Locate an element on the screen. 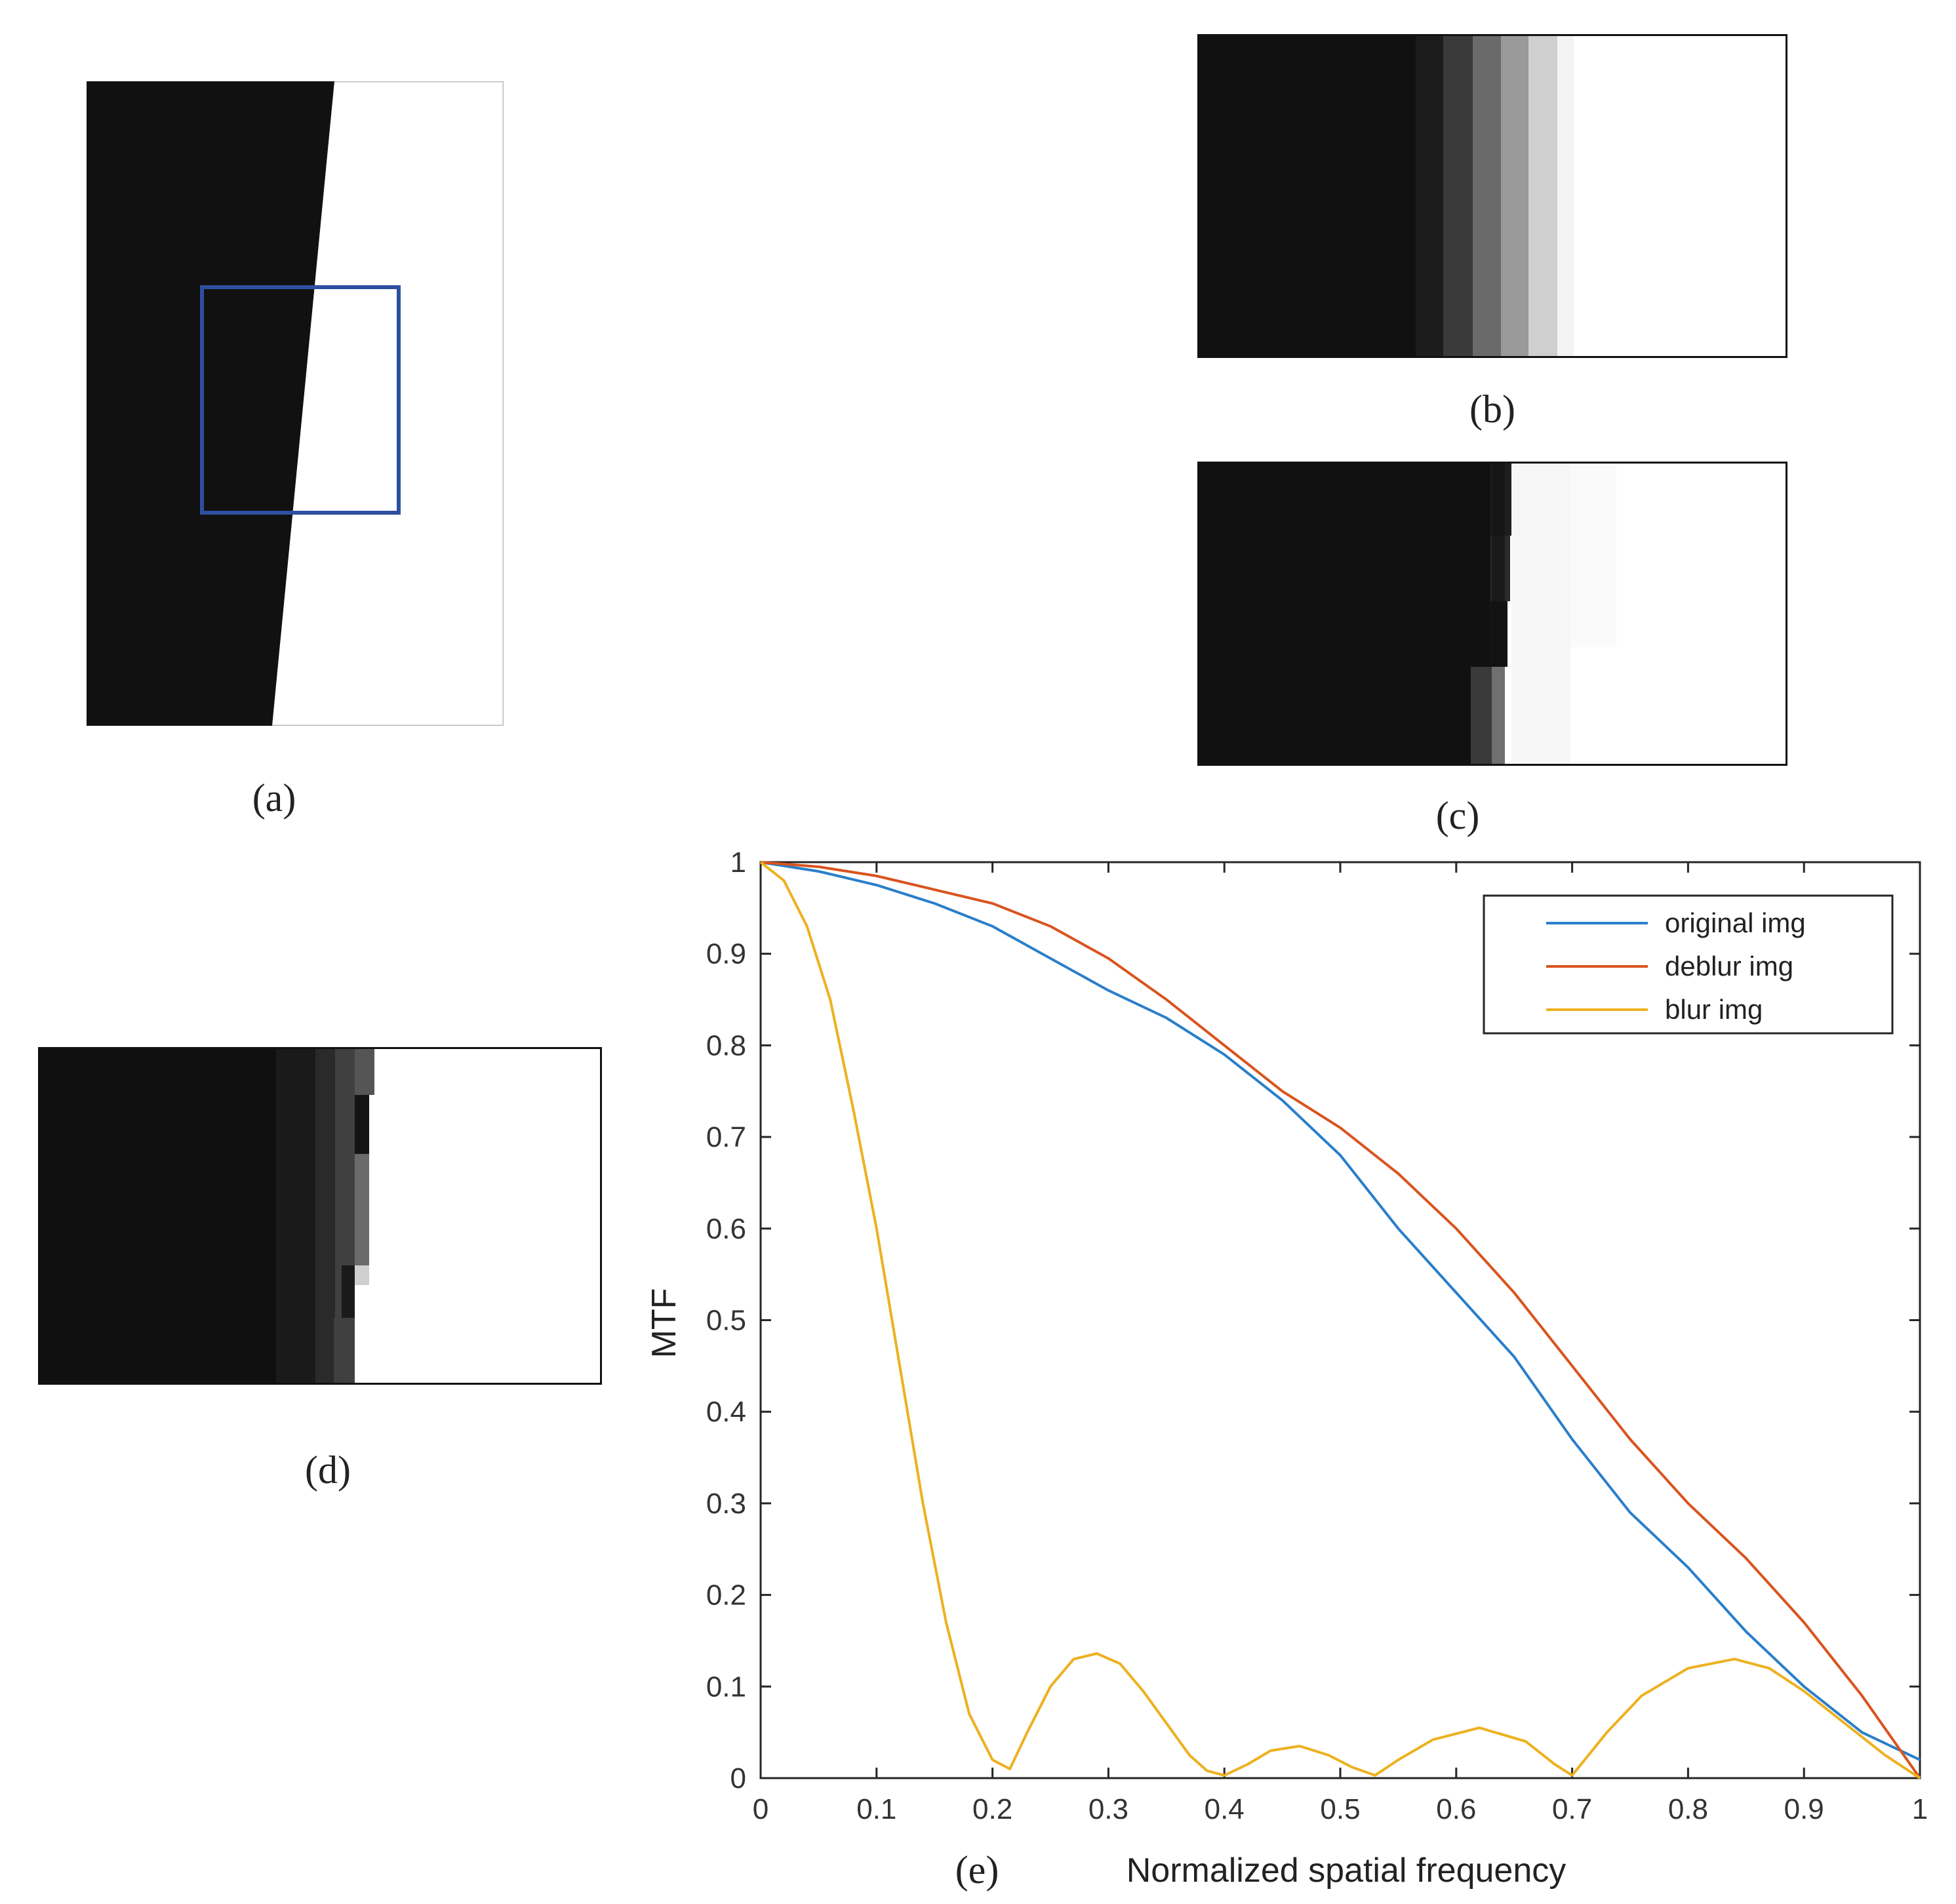  slanted-edge-svg is located at coordinates (295, 403).